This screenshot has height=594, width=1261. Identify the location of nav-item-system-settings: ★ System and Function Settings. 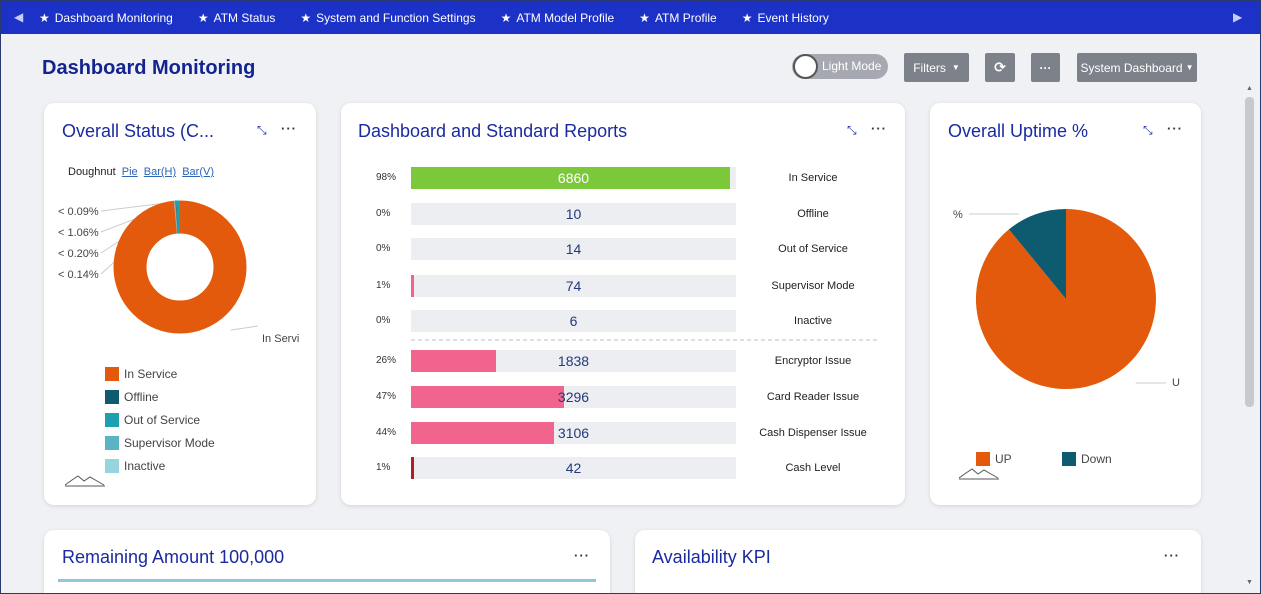
(387, 18).